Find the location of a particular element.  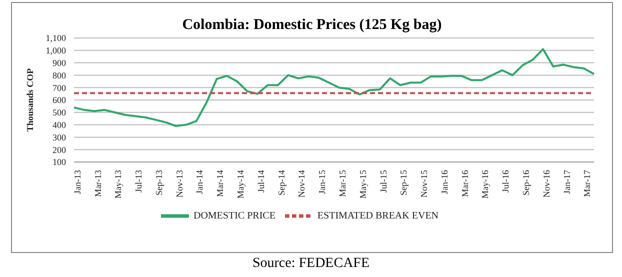

x-tick-label: Mar-13 is located at coordinates (97, 183).